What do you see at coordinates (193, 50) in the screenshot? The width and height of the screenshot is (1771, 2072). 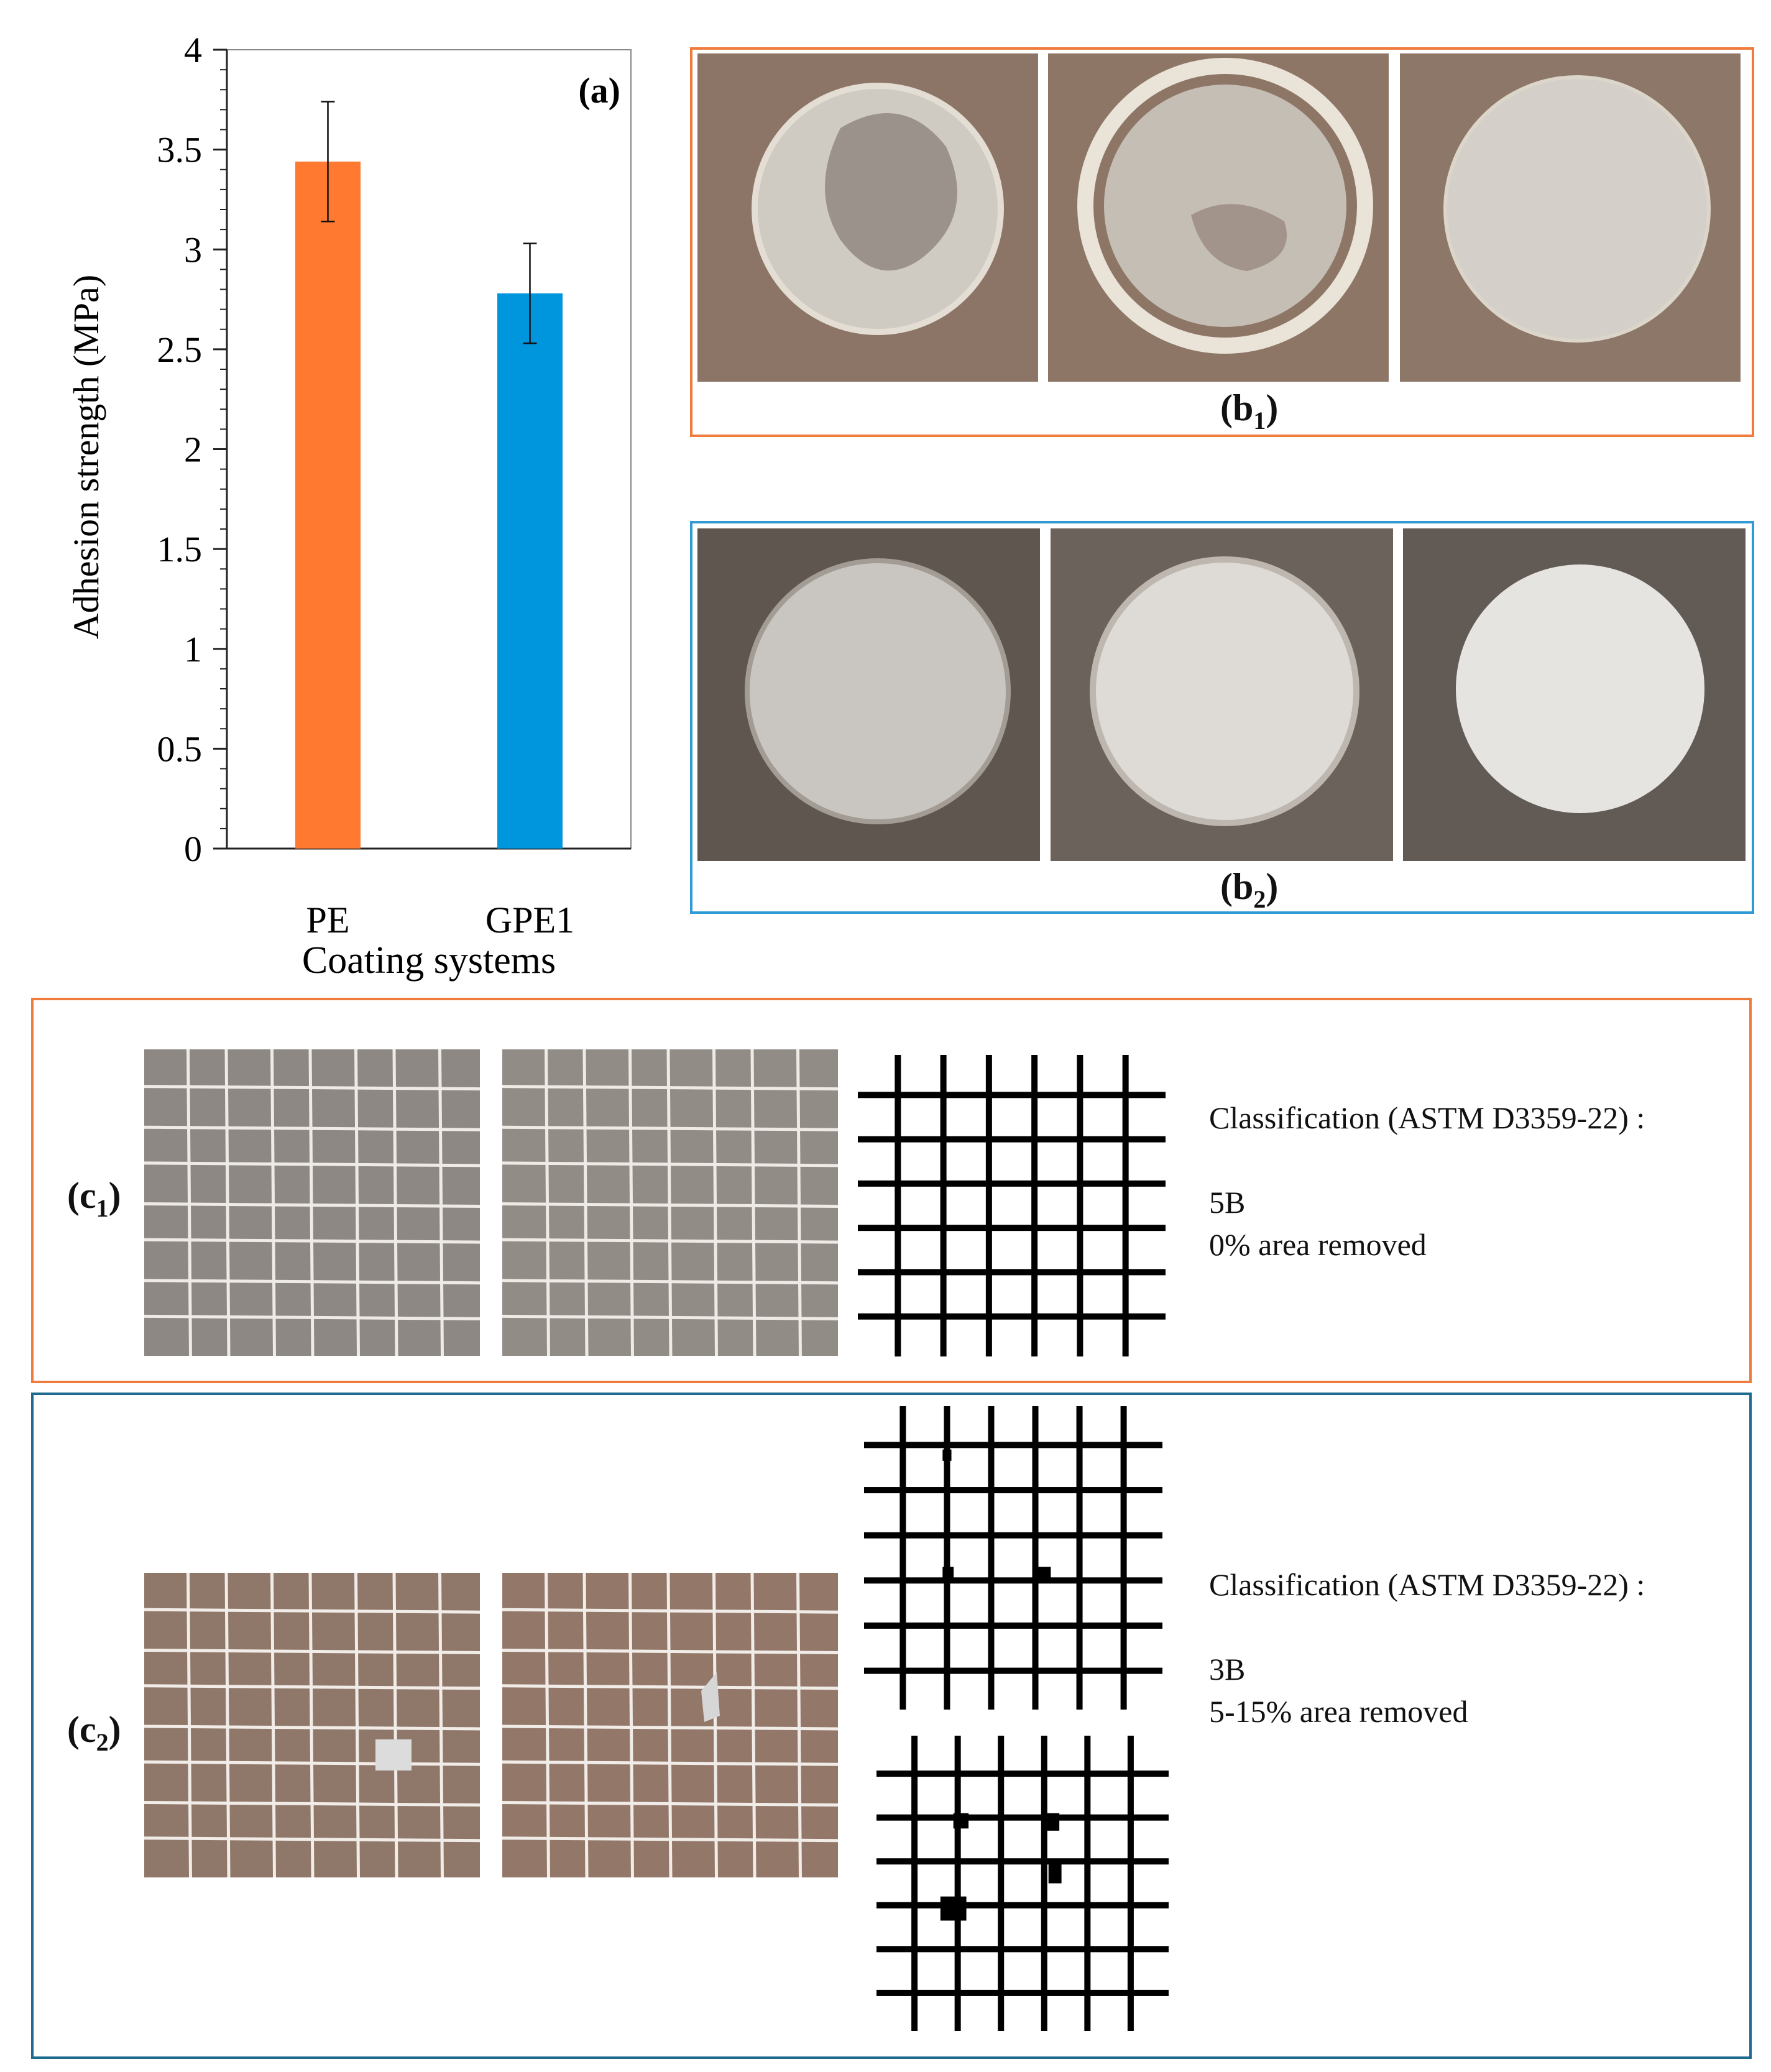 I see `y-tick-label: 4` at bounding box center [193, 50].